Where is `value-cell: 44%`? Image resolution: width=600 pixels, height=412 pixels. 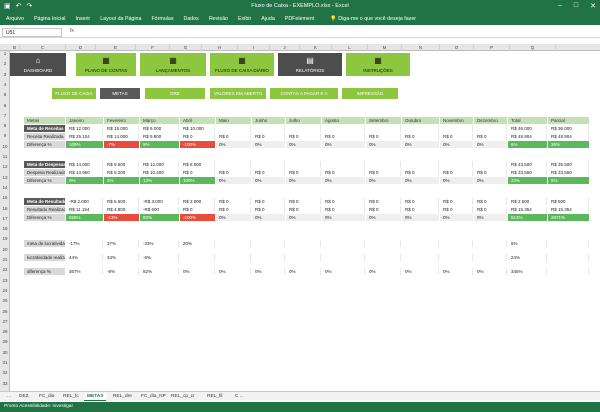
value-cell: 44% is located at coordinates (84, 257).